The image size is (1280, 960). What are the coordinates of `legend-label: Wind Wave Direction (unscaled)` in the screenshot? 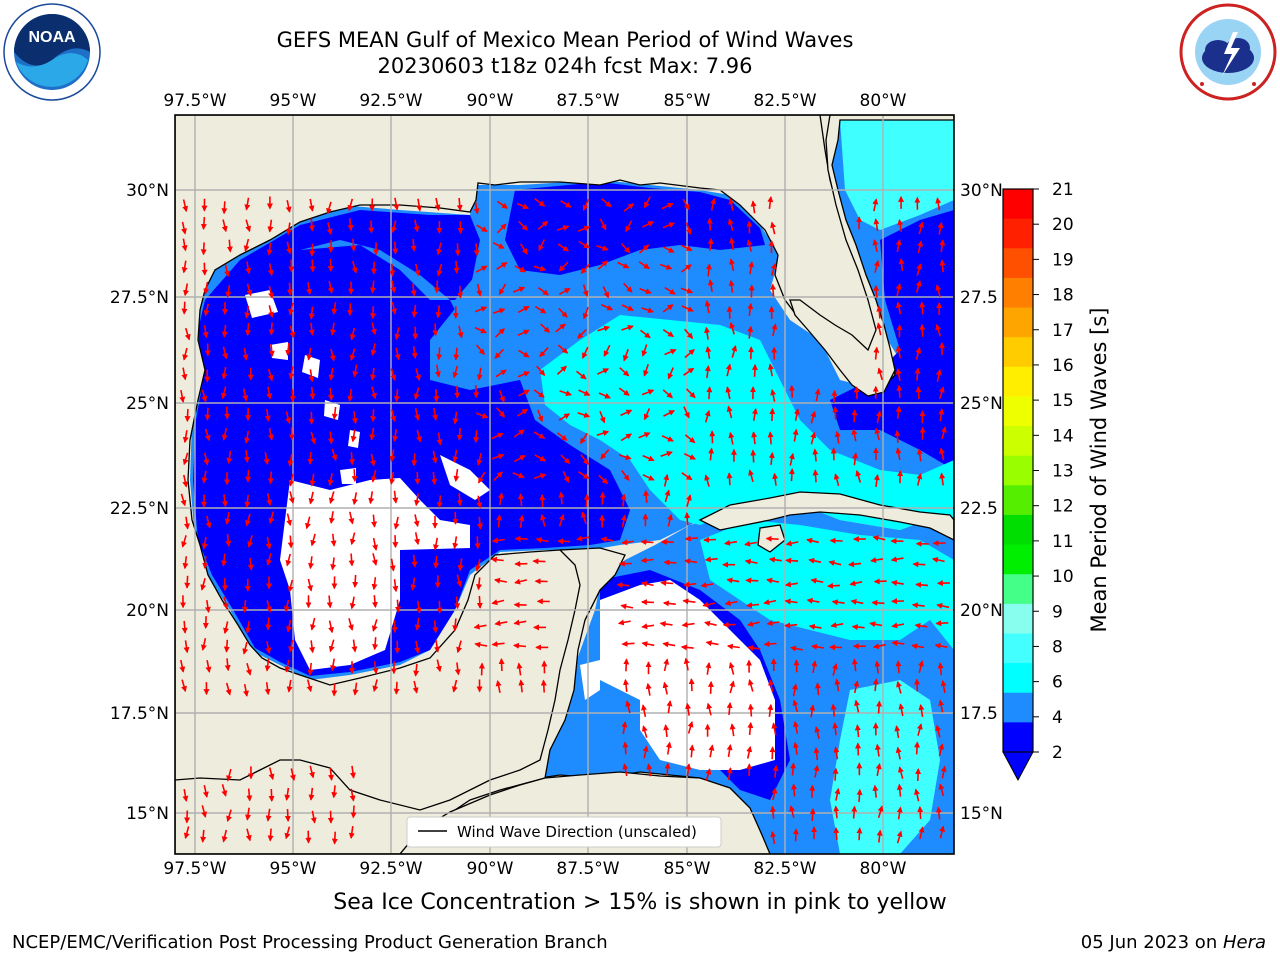 It's located at (577, 832).